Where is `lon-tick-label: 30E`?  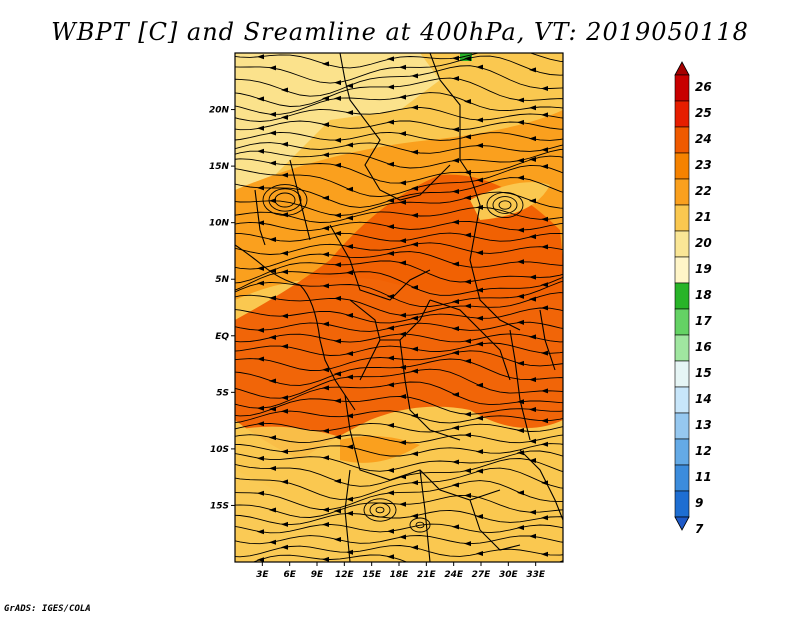 lon-tick-label: 30E is located at coordinates (509, 575).